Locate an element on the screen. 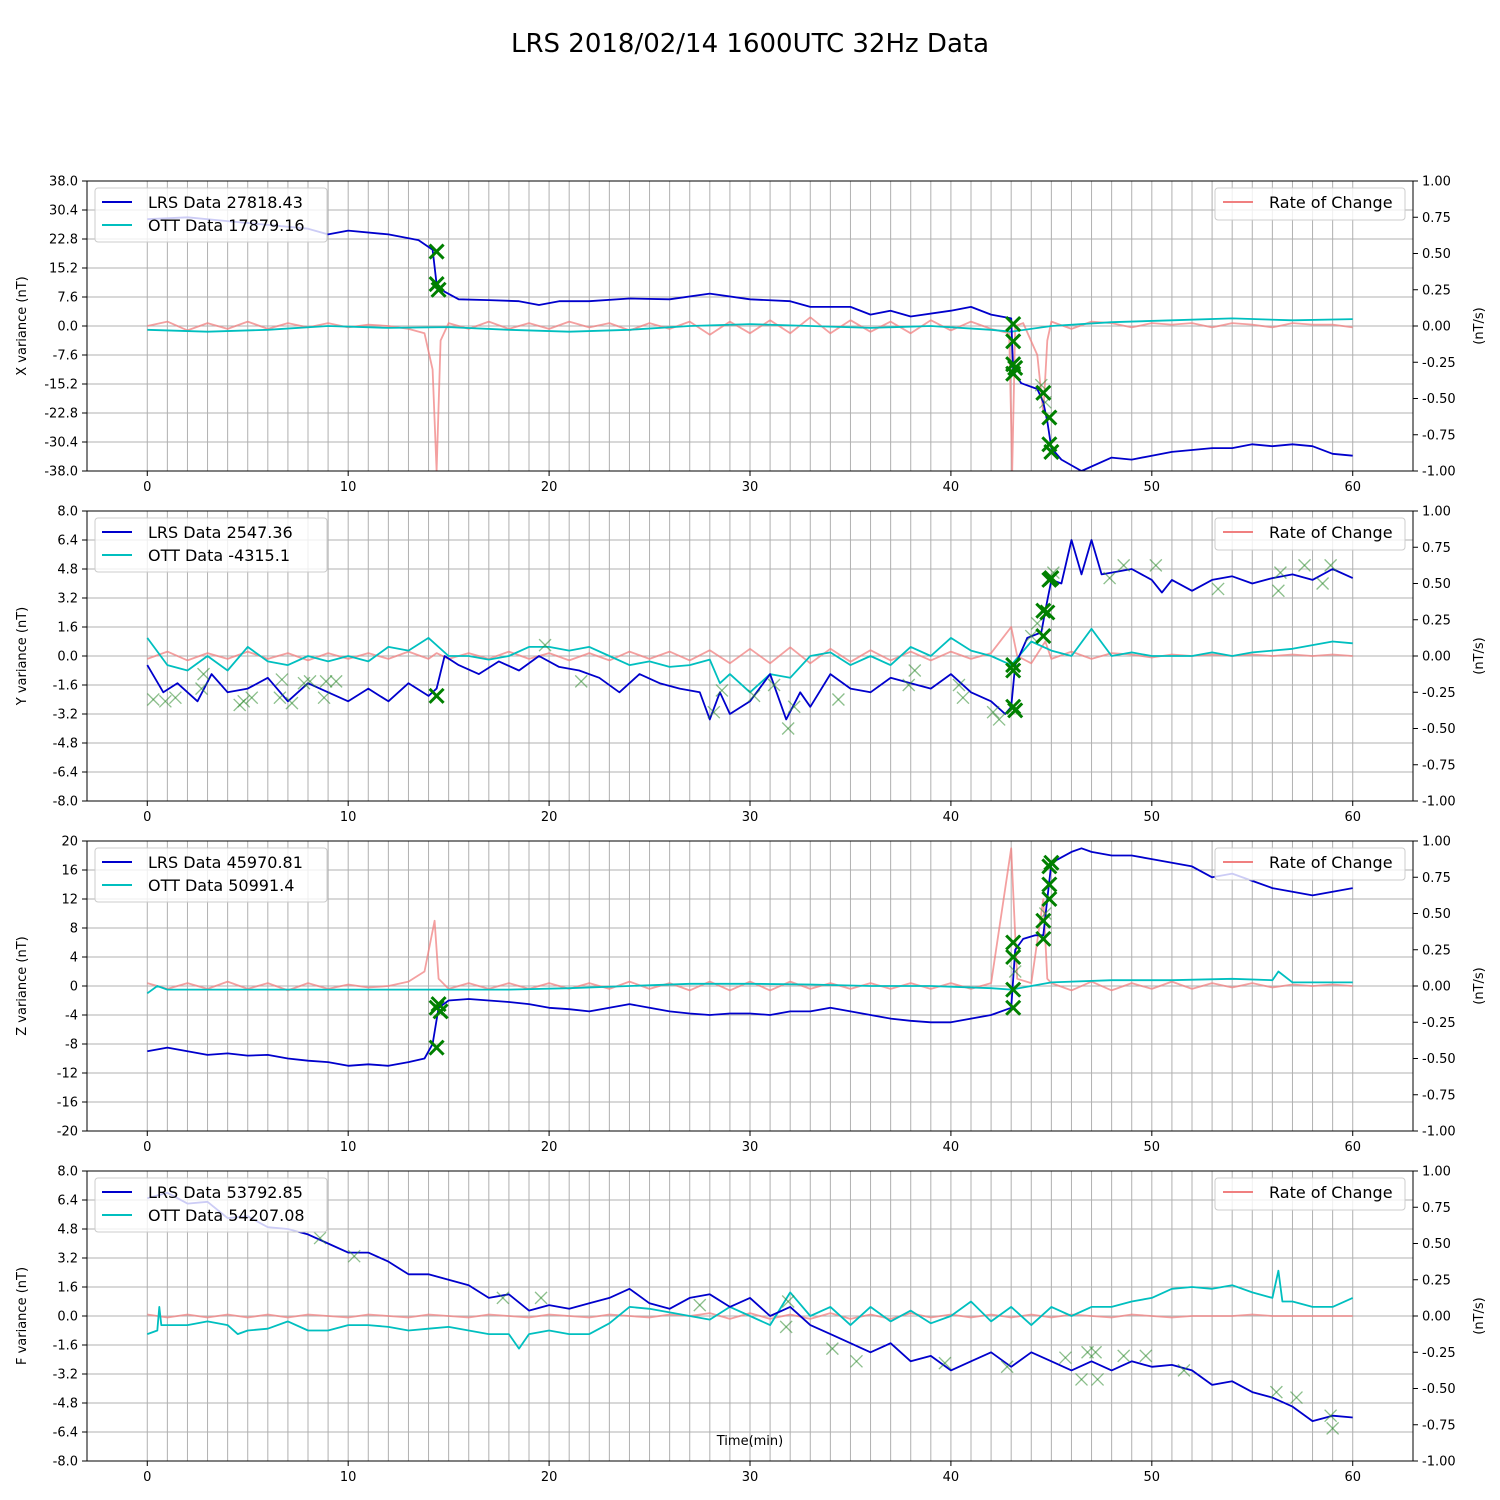 Image resolution: width=1500 pixels, height=1500 pixels. y-axis-label-y: Y variance (nT) is located at coordinates (22, 657).